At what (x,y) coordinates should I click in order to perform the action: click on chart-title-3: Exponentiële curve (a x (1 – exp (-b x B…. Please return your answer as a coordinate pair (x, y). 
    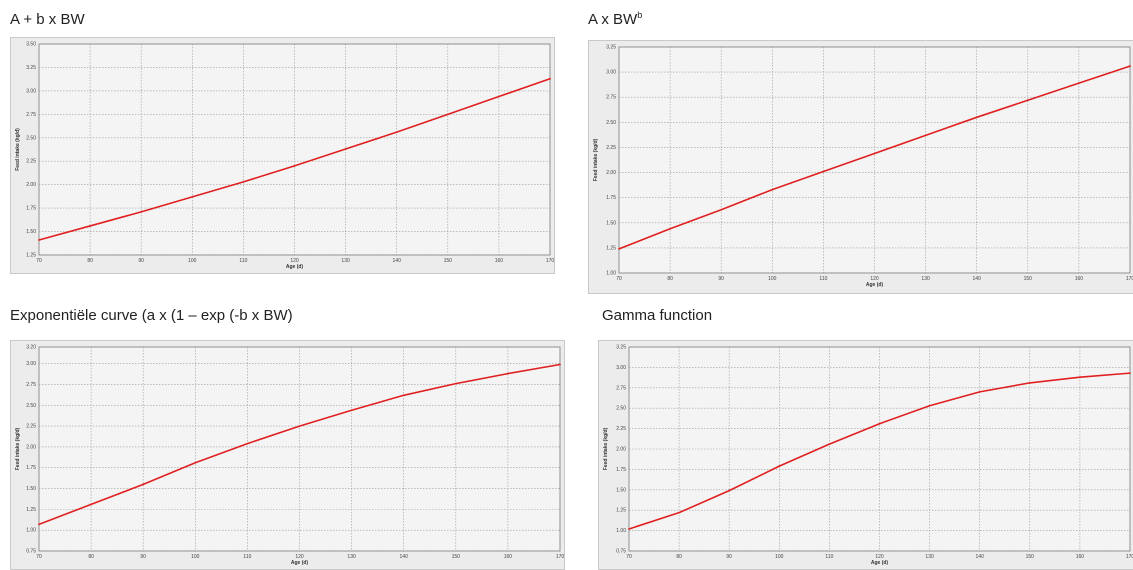
    Looking at the image, I should click on (151, 315).